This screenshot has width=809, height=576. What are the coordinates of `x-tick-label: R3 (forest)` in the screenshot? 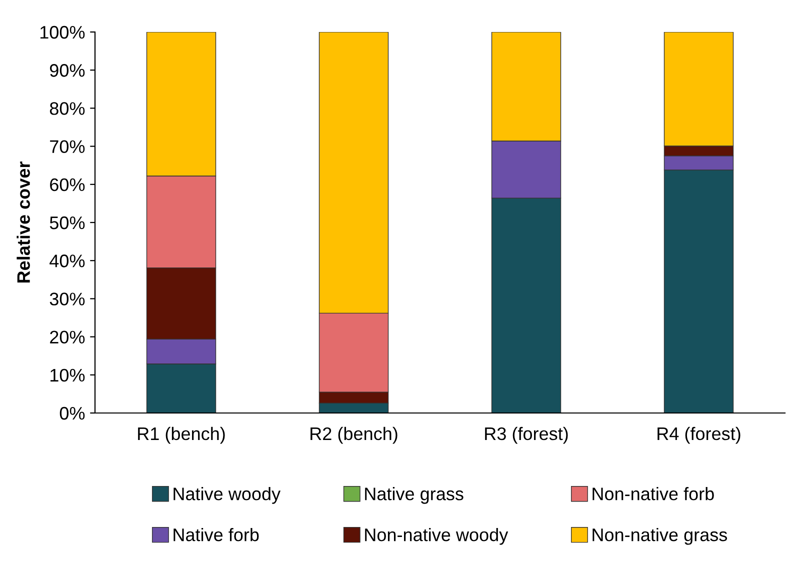 It's located at (526, 435).